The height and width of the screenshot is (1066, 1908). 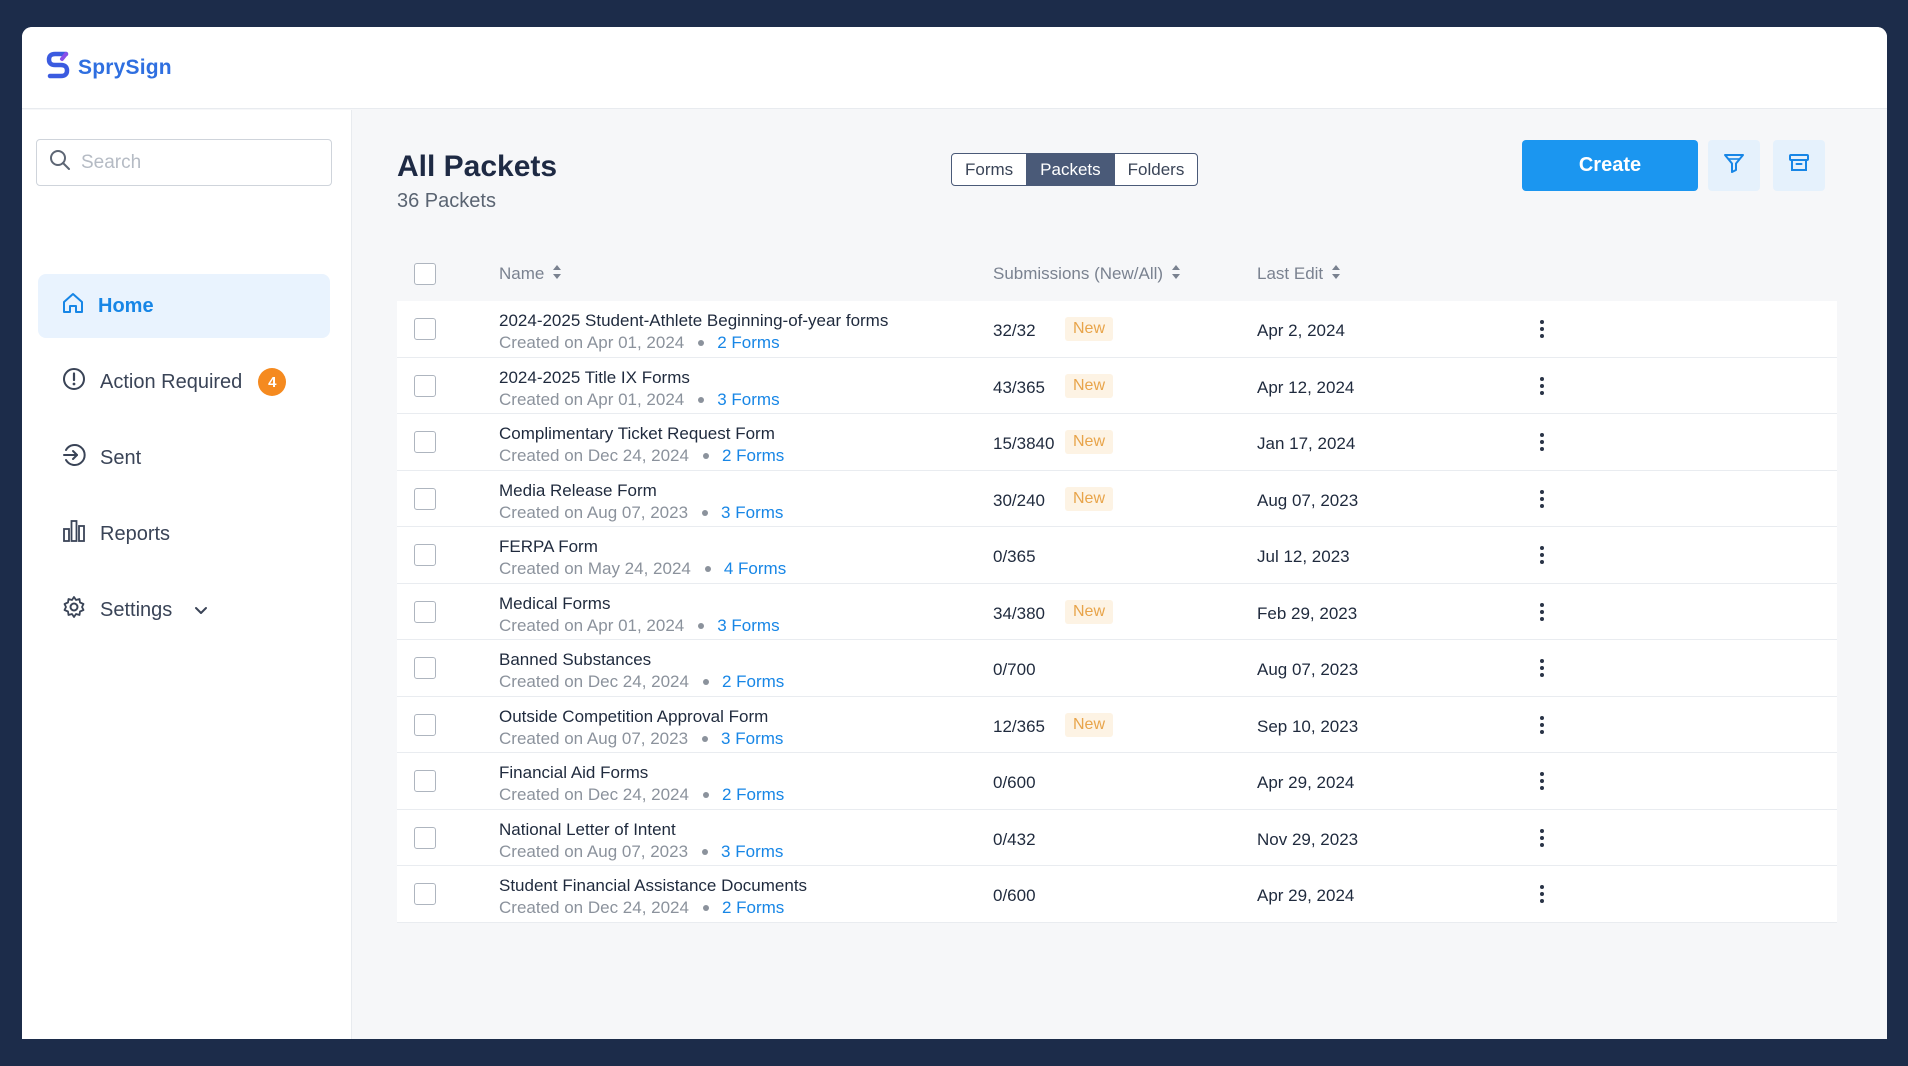 I want to click on submissions-count: 12/365, so click(x=1019, y=726).